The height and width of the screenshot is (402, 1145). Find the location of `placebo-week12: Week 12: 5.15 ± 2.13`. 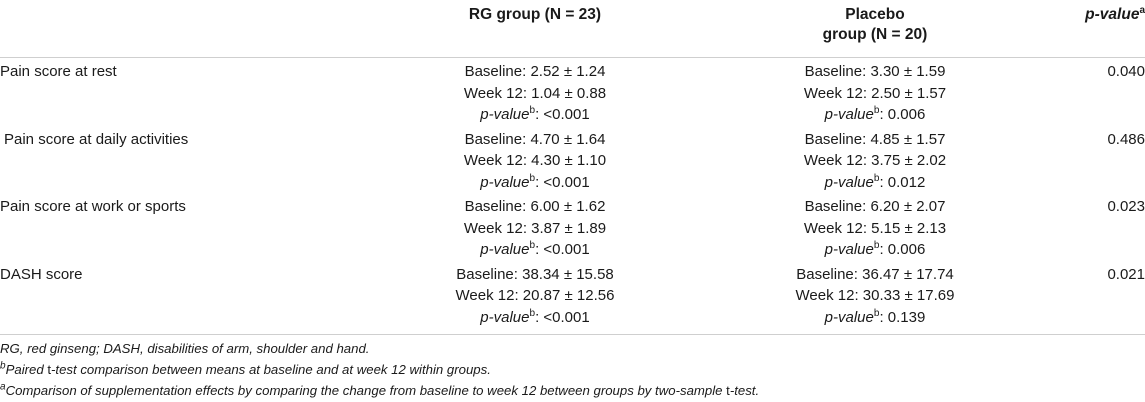

placebo-week12: Week 12: 5.15 ± 2.13 is located at coordinates (875, 228).